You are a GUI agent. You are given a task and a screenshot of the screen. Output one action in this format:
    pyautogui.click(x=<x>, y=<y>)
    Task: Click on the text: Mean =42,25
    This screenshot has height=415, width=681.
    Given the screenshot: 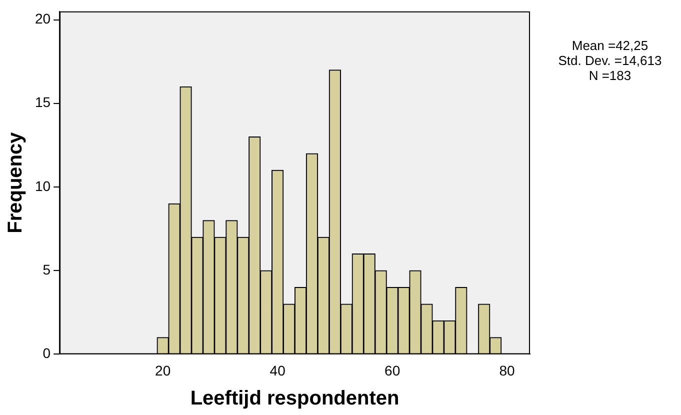 What is the action you would take?
    pyautogui.click(x=610, y=45)
    